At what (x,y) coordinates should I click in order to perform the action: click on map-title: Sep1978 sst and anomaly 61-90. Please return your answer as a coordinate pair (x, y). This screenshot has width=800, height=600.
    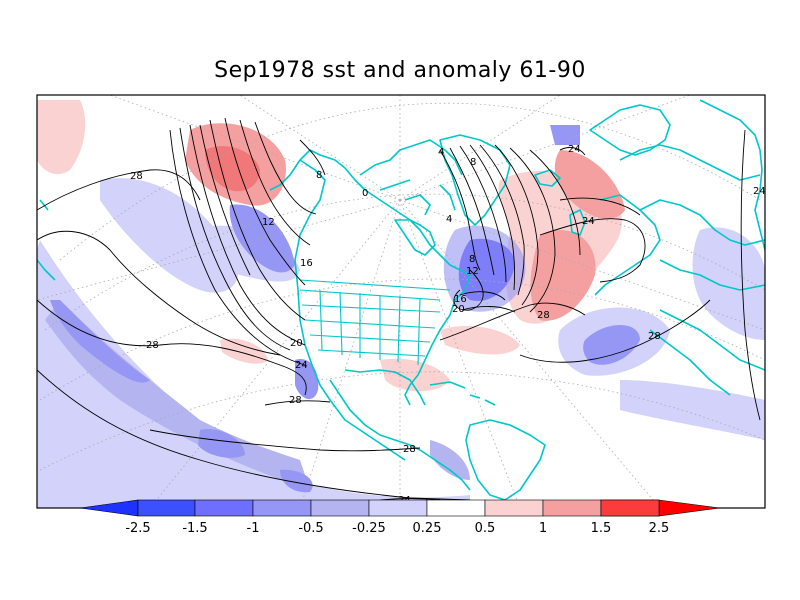
    Looking at the image, I should click on (400, 70).